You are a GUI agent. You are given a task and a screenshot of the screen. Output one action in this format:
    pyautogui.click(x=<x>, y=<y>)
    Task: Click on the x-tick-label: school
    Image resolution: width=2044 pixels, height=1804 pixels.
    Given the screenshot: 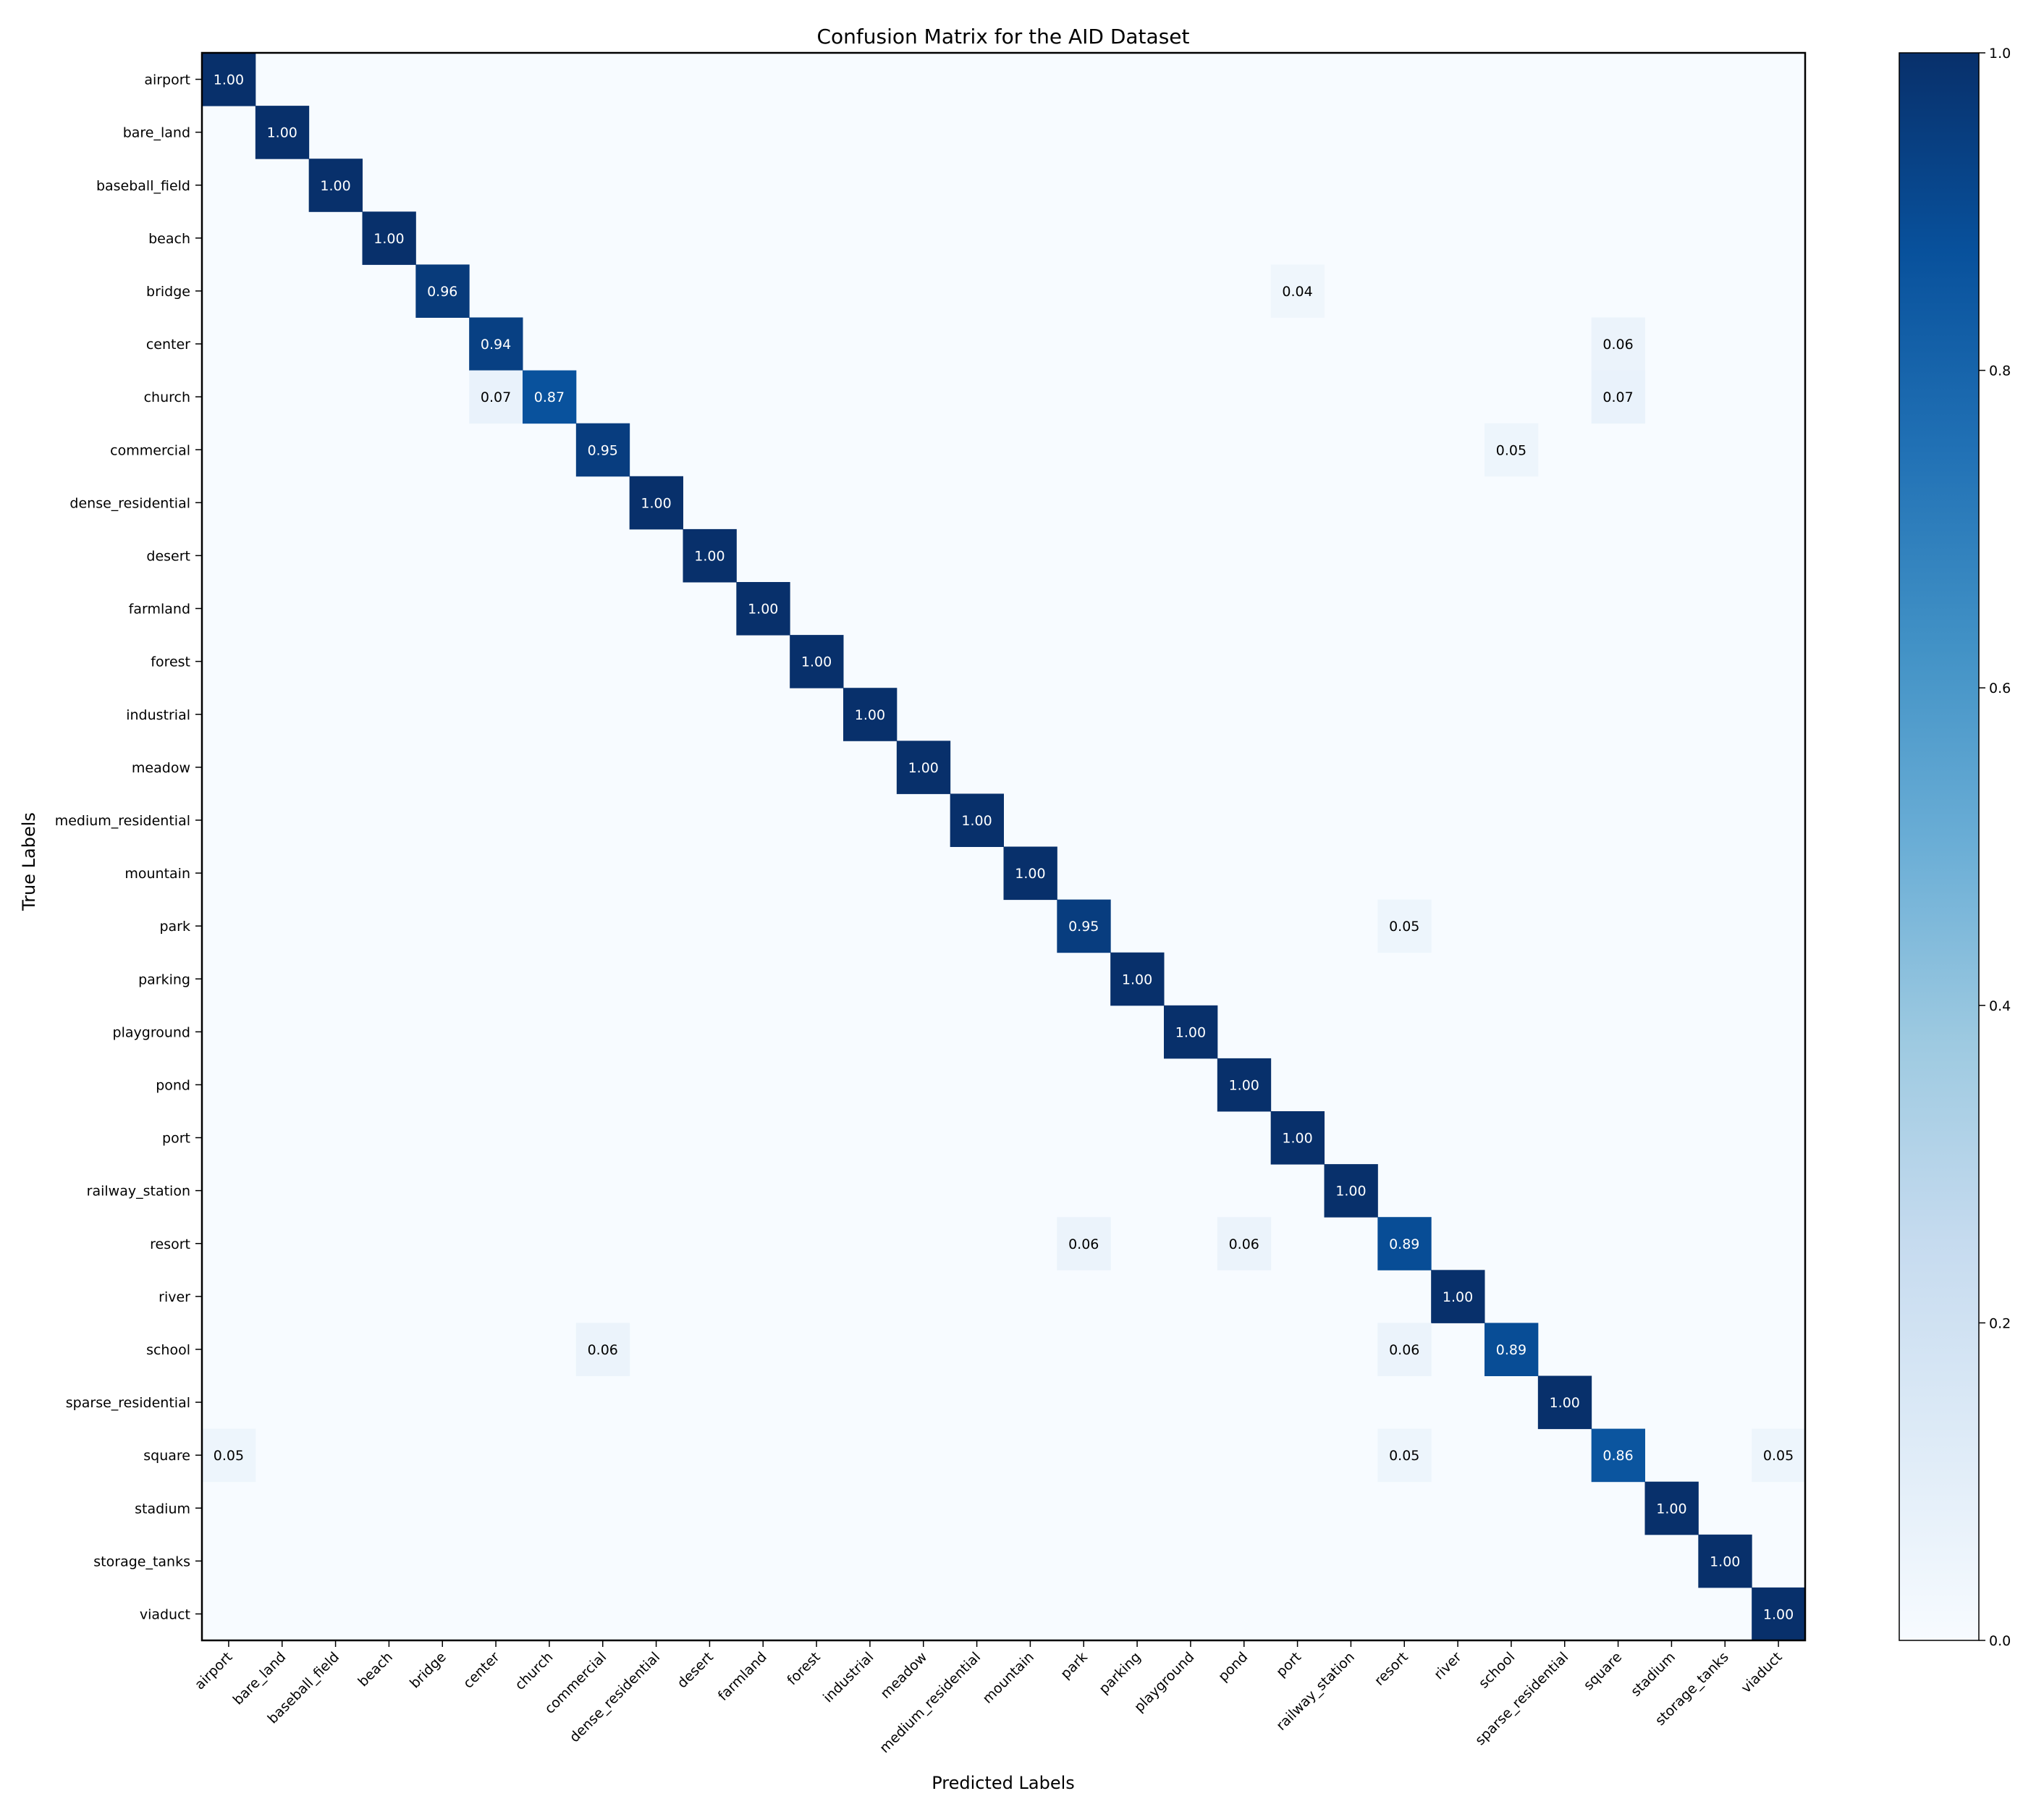 What is the action you would take?
    pyautogui.click(x=1497, y=1670)
    